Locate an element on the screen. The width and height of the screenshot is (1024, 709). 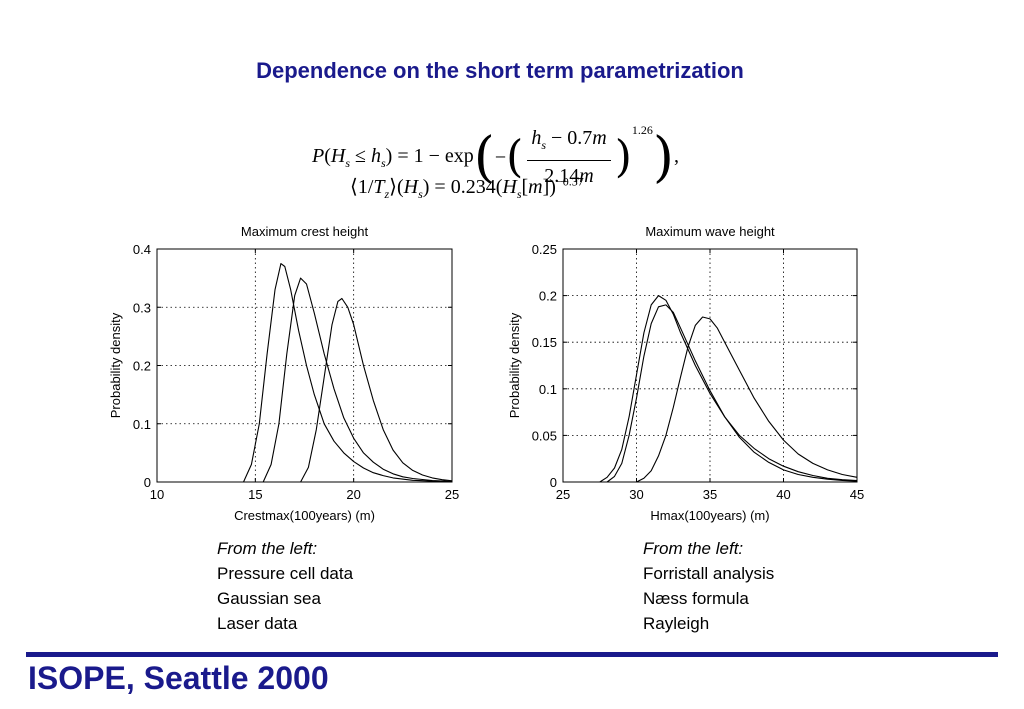
f2-sub-s2: s is located at coordinates (519, 194).